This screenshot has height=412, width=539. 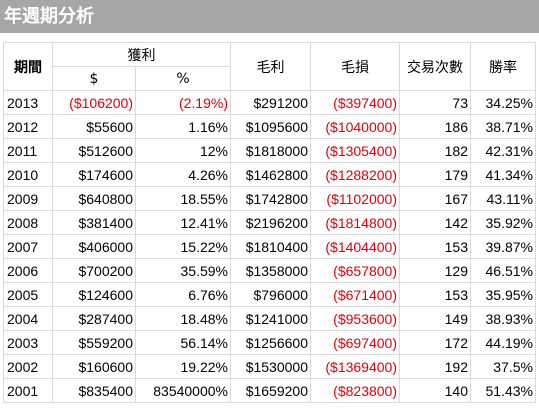 I want to click on cell-profit-percent: 56.14%, so click(x=183, y=342).